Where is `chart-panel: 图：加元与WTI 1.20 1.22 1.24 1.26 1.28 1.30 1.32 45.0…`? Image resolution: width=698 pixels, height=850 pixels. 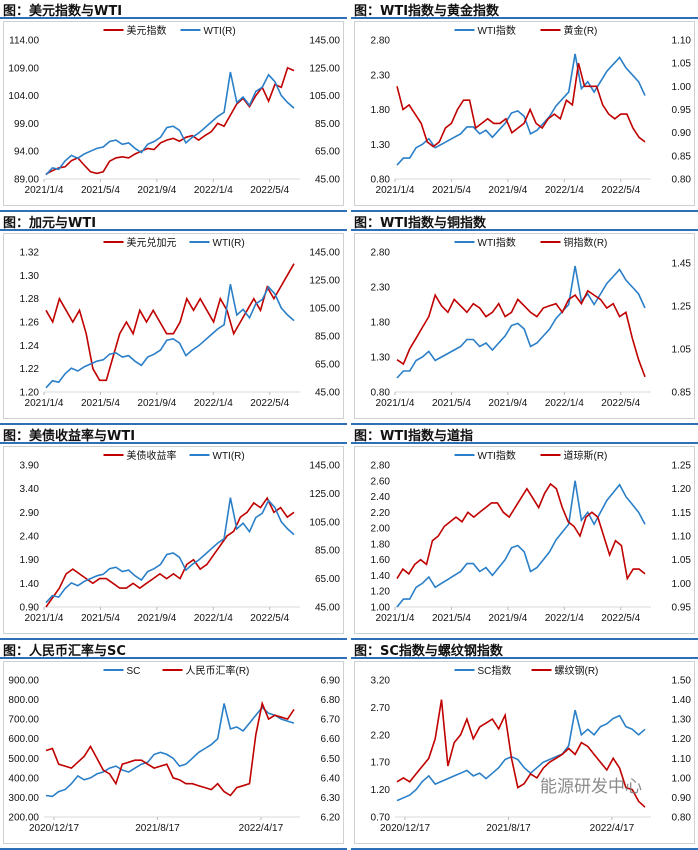
chart-panel: 图：加元与WTI 1.20 1.22 1.24 1.26 1.28 1.30 1.32 45.0… is located at coordinates (173, 318).